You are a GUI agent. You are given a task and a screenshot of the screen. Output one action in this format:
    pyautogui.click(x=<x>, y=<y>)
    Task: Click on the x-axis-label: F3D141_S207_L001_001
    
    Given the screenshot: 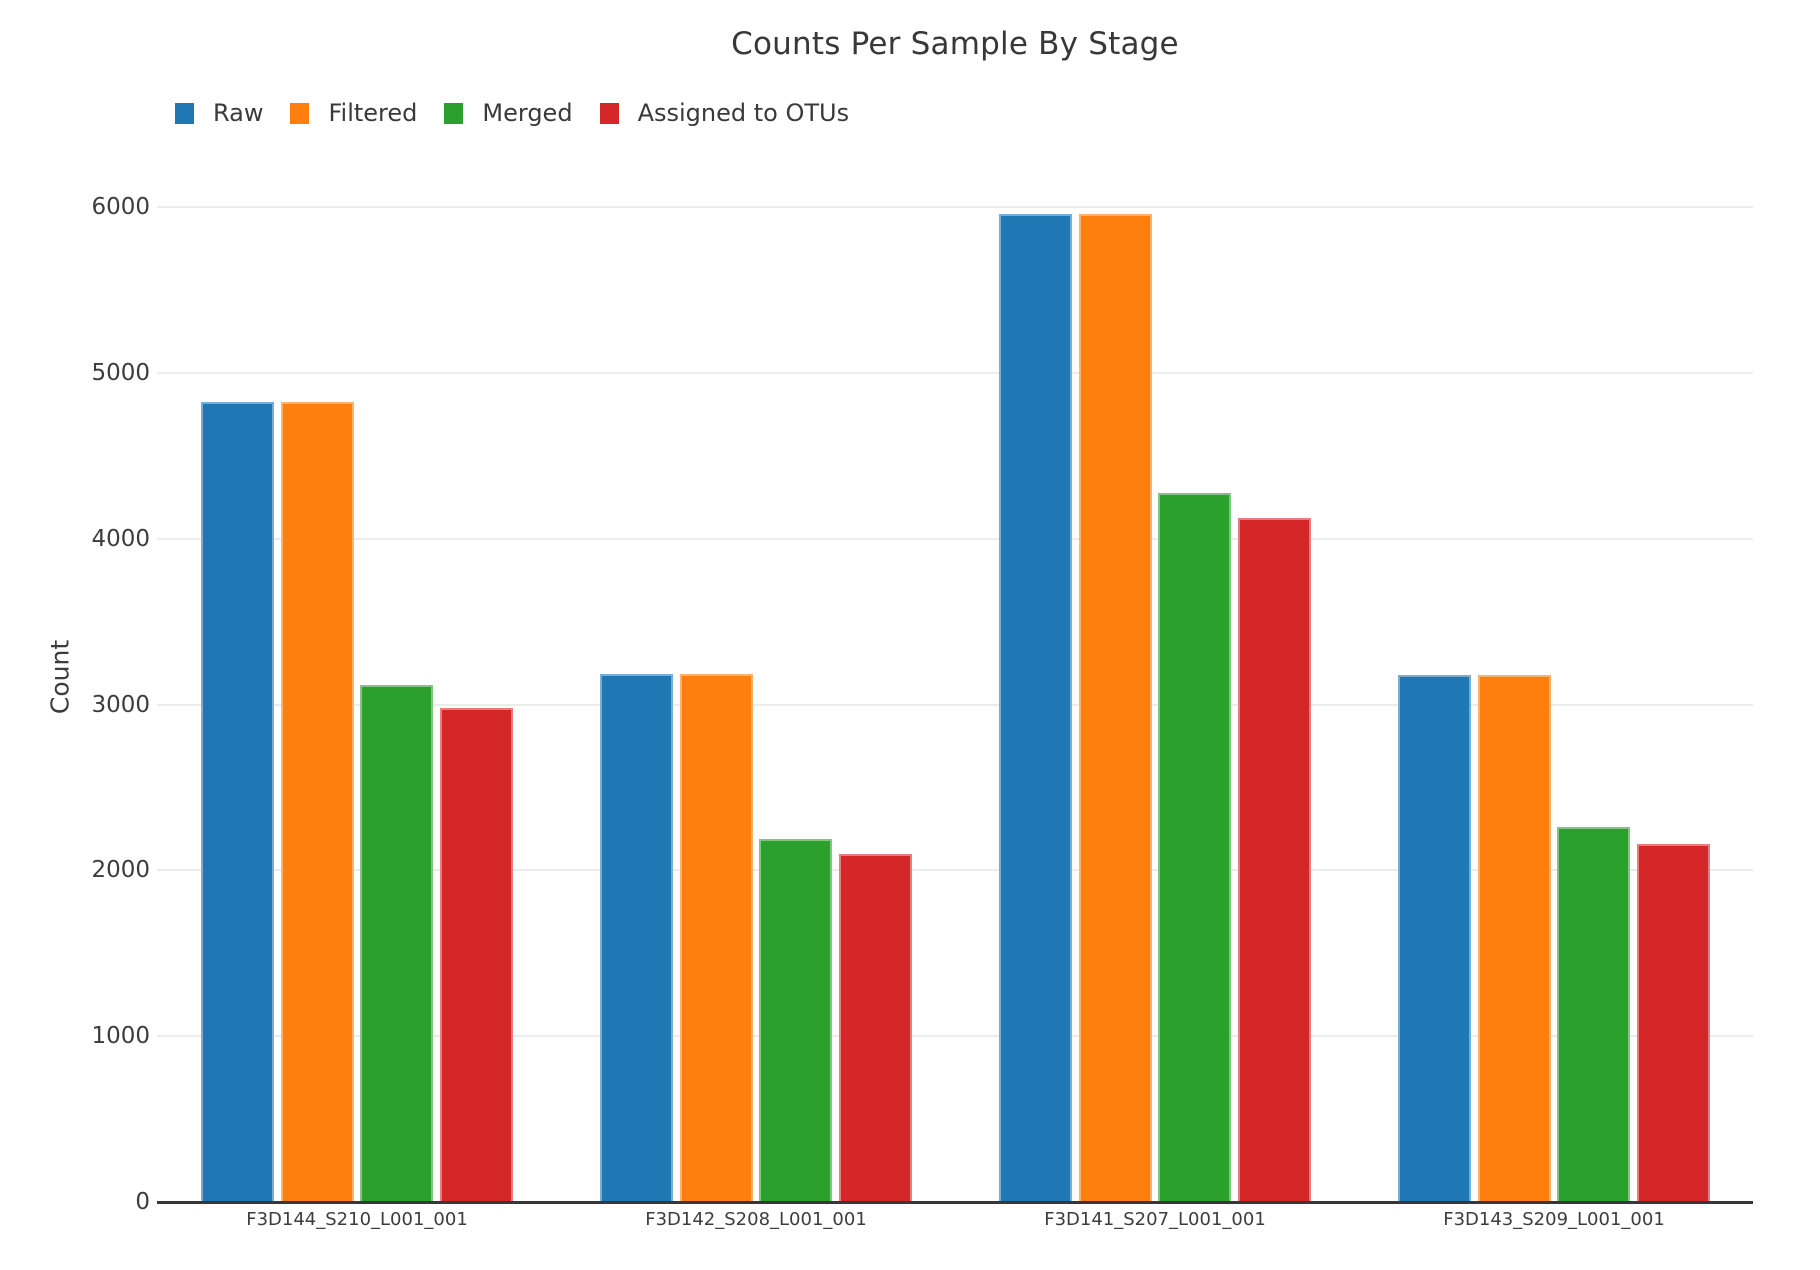 What is the action you would take?
    pyautogui.click(x=1155, y=1219)
    